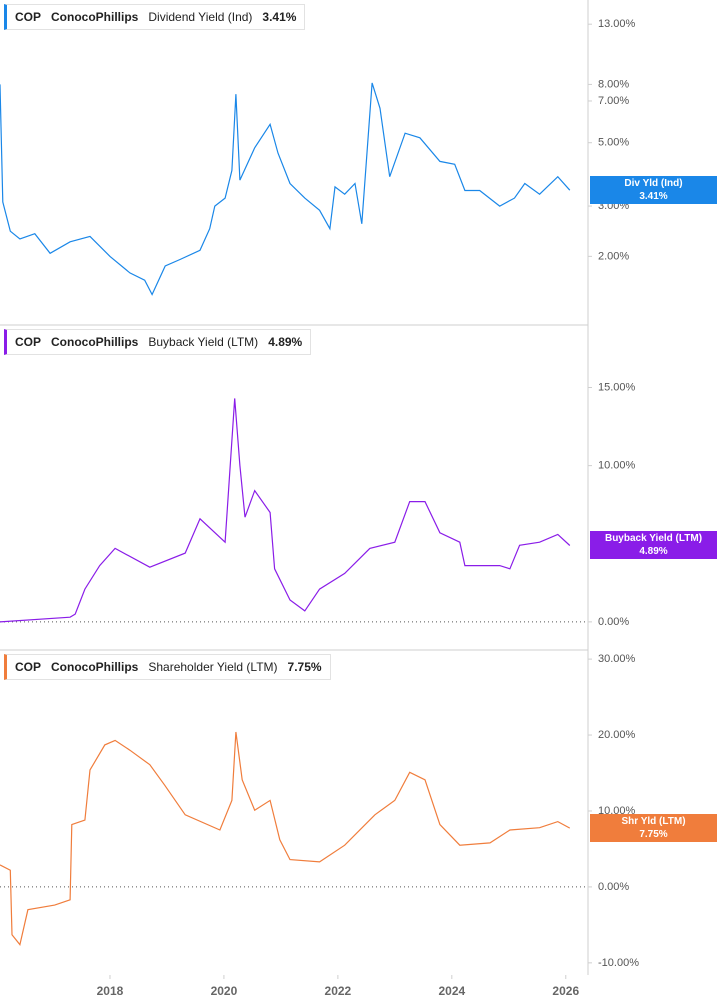  Describe the element at coordinates (653, 539) in the screenshot. I see `last-value-name: Buyback Yield (LTM)` at that location.